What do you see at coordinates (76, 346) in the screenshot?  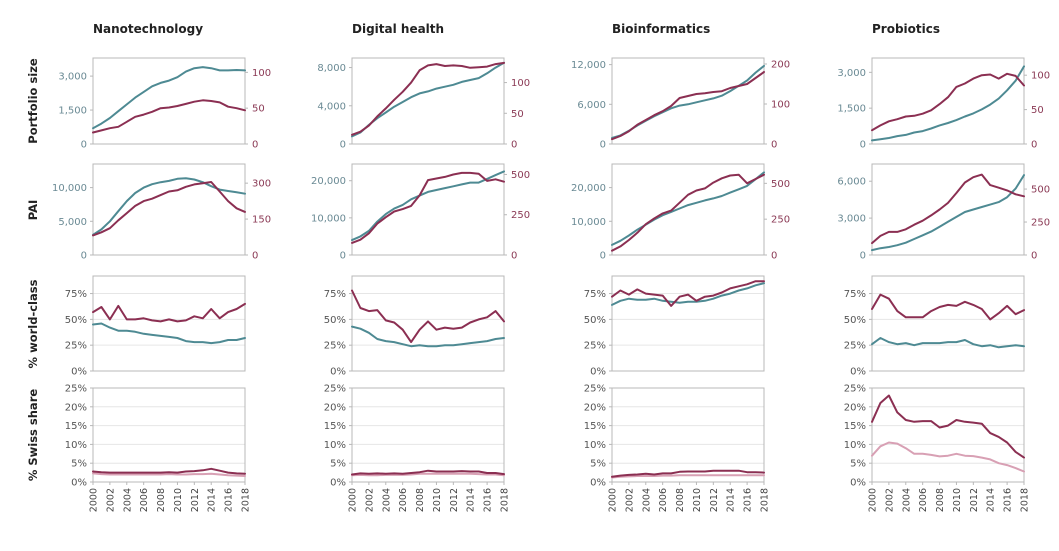 I see `y-tick-label-nanotechnology-world-class-1: 25%` at bounding box center [76, 346].